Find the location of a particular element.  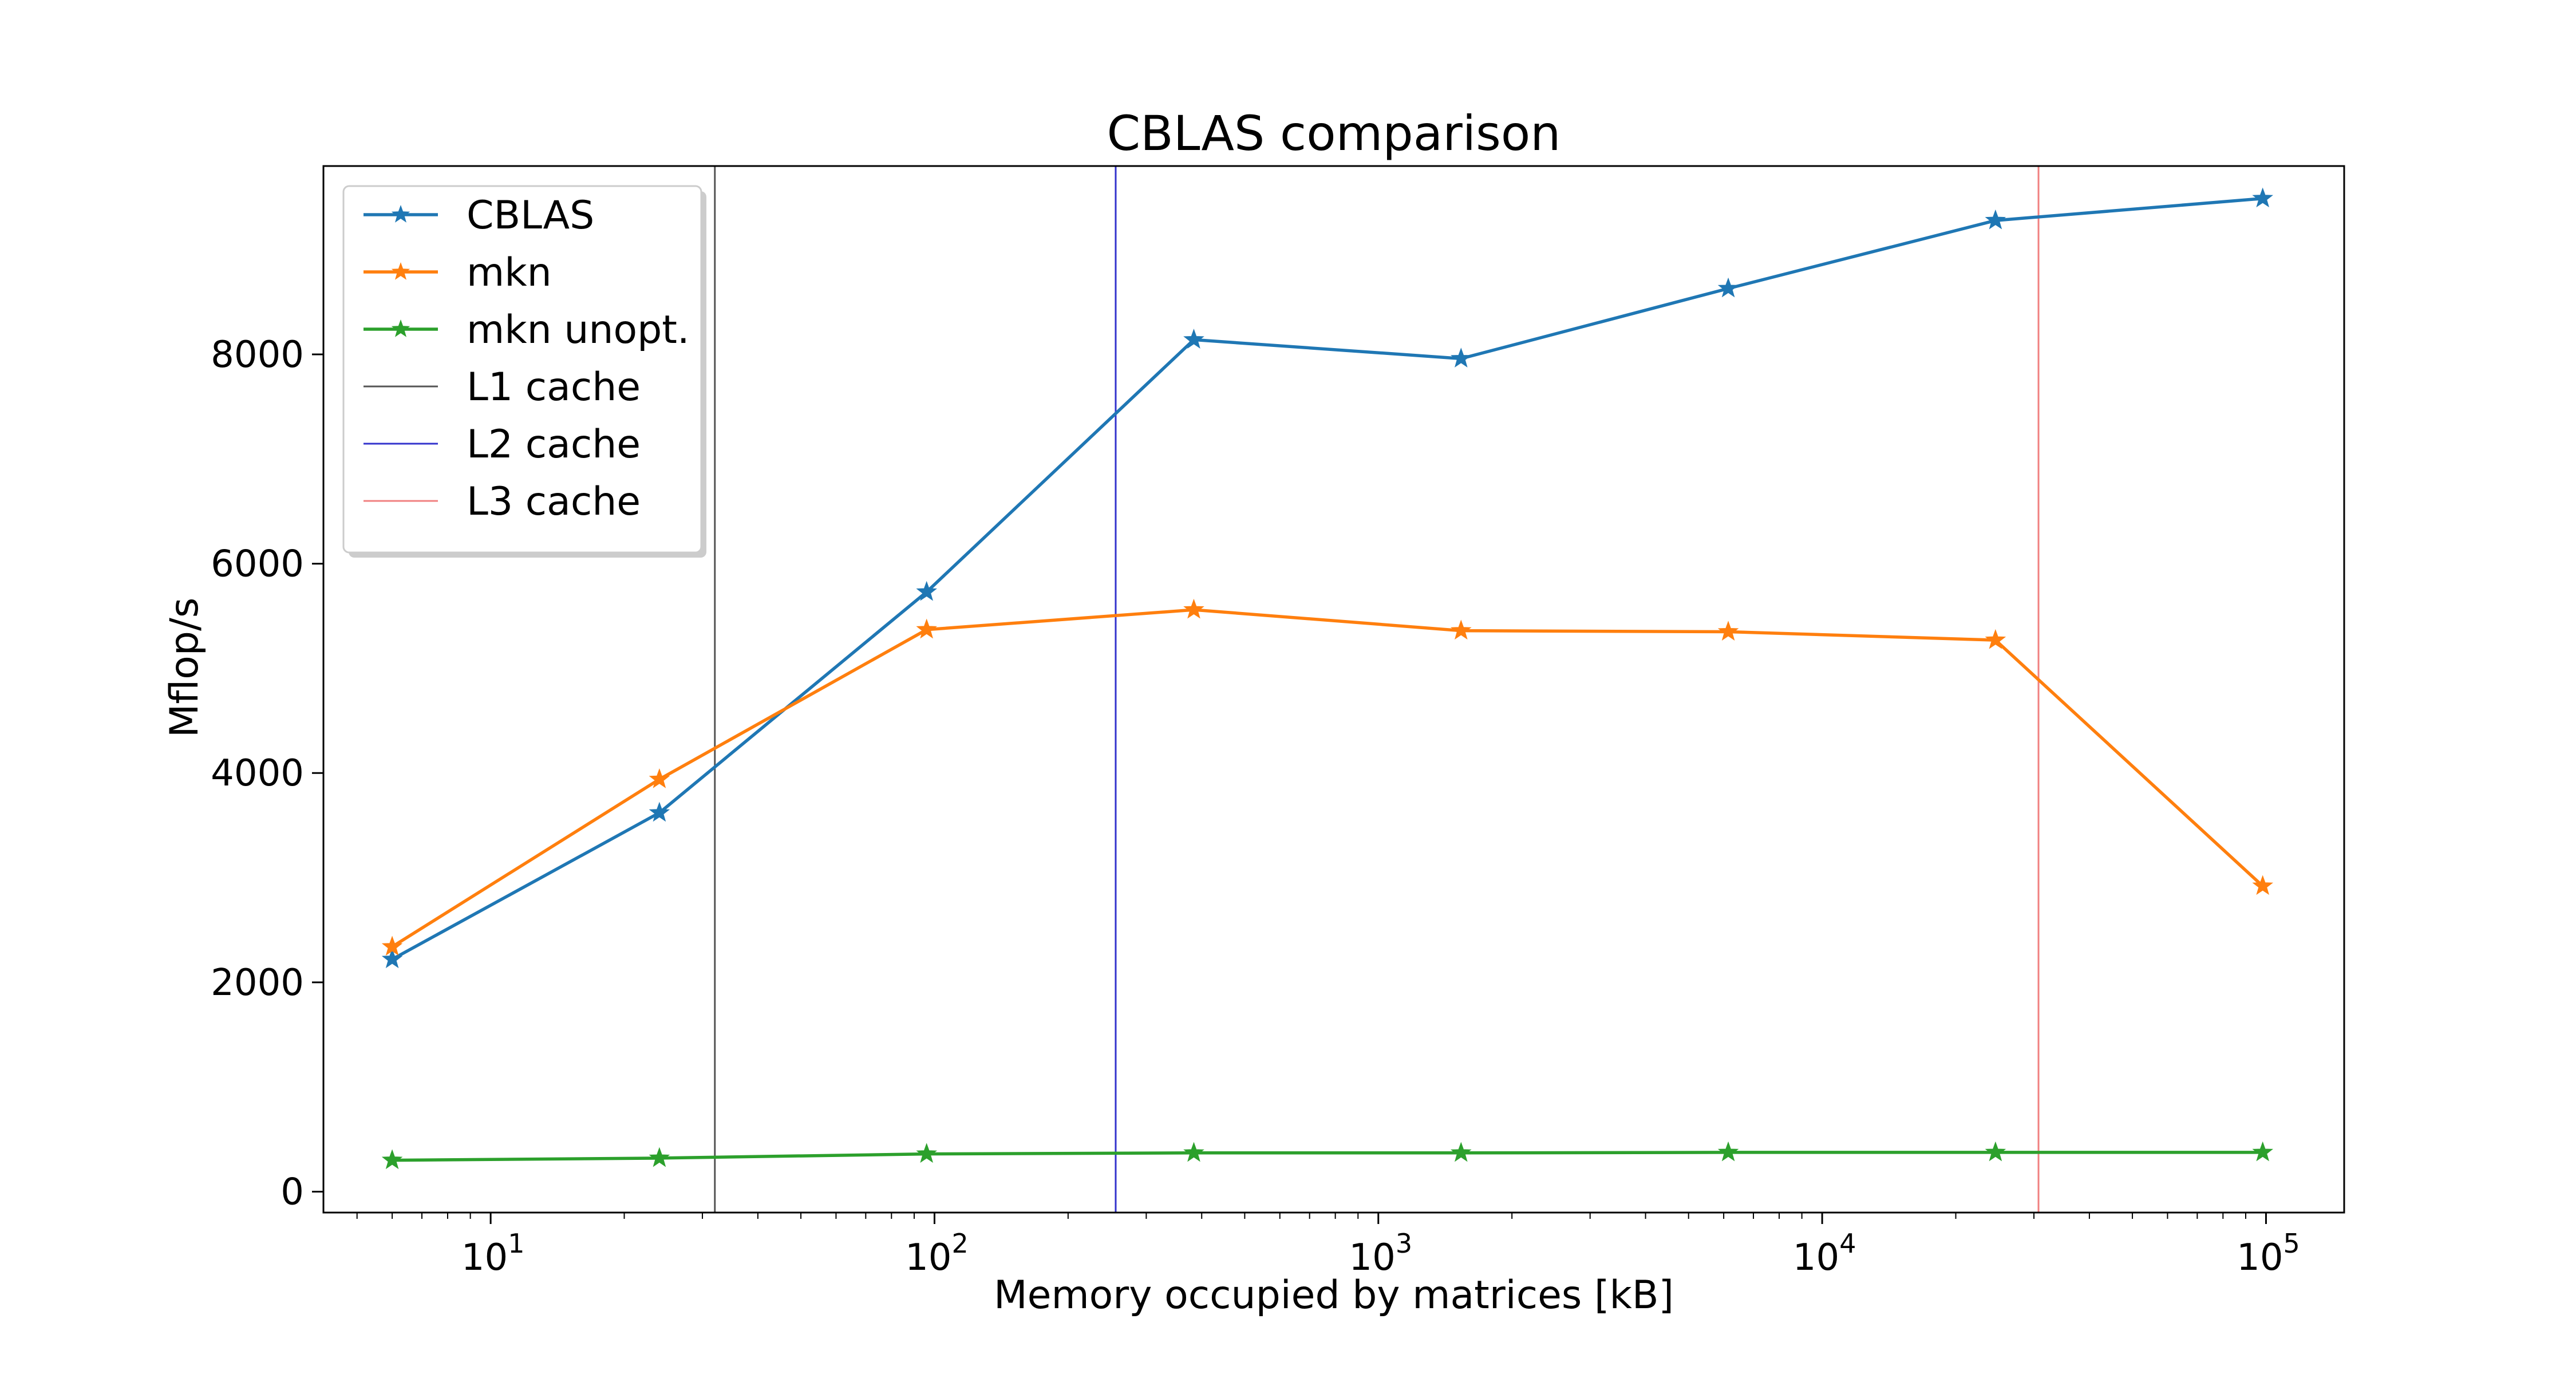

x-tick-label: 10² is located at coordinates (937, 1253).